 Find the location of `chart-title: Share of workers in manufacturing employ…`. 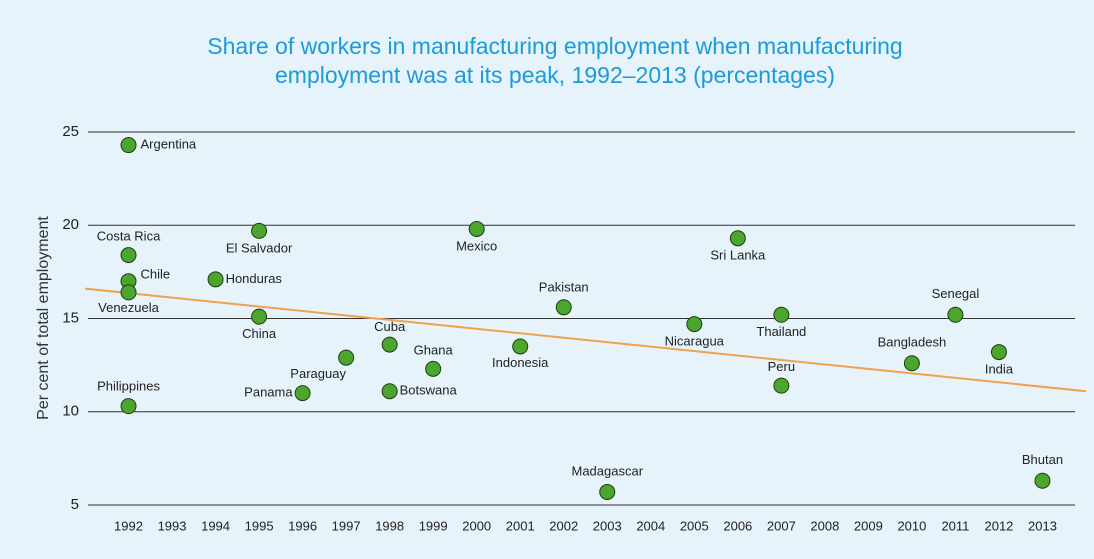

chart-title: Share of workers in manufacturing employ… is located at coordinates (554, 46).